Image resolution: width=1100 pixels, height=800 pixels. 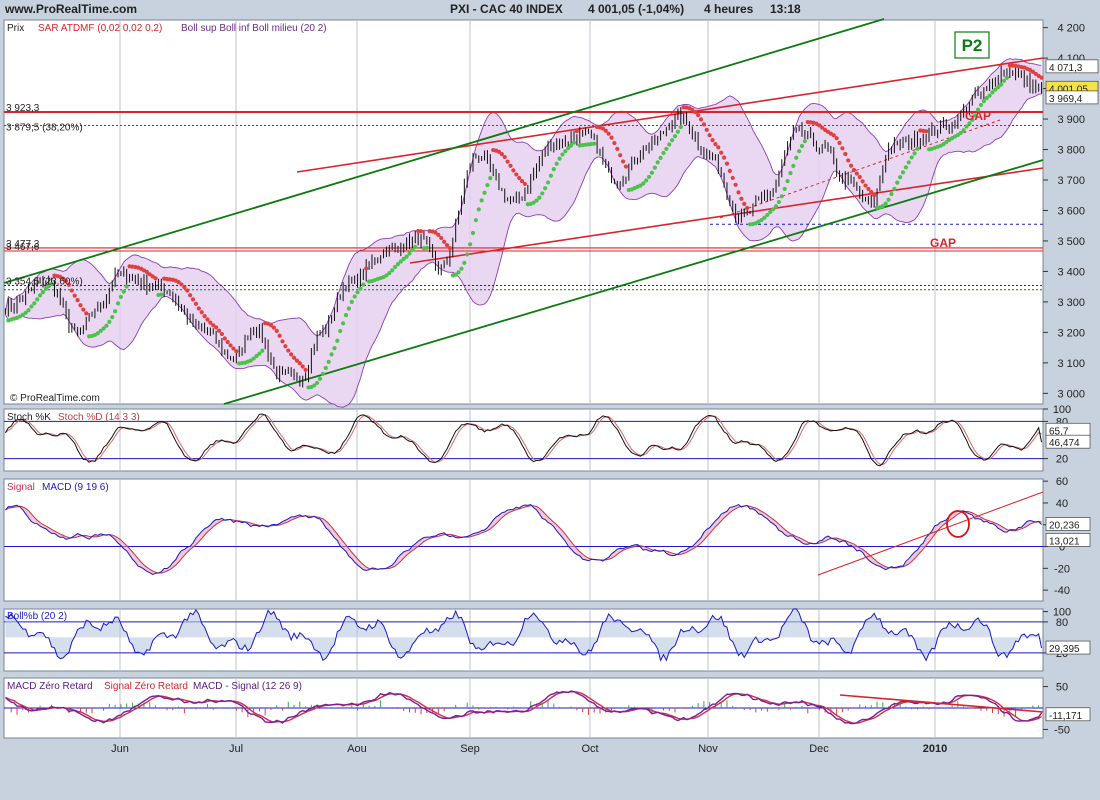 What do you see at coordinates (636, 9) in the screenshot?
I see `quote-text: 4 001,05 (-1,04%)` at bounding box center [636, 9].